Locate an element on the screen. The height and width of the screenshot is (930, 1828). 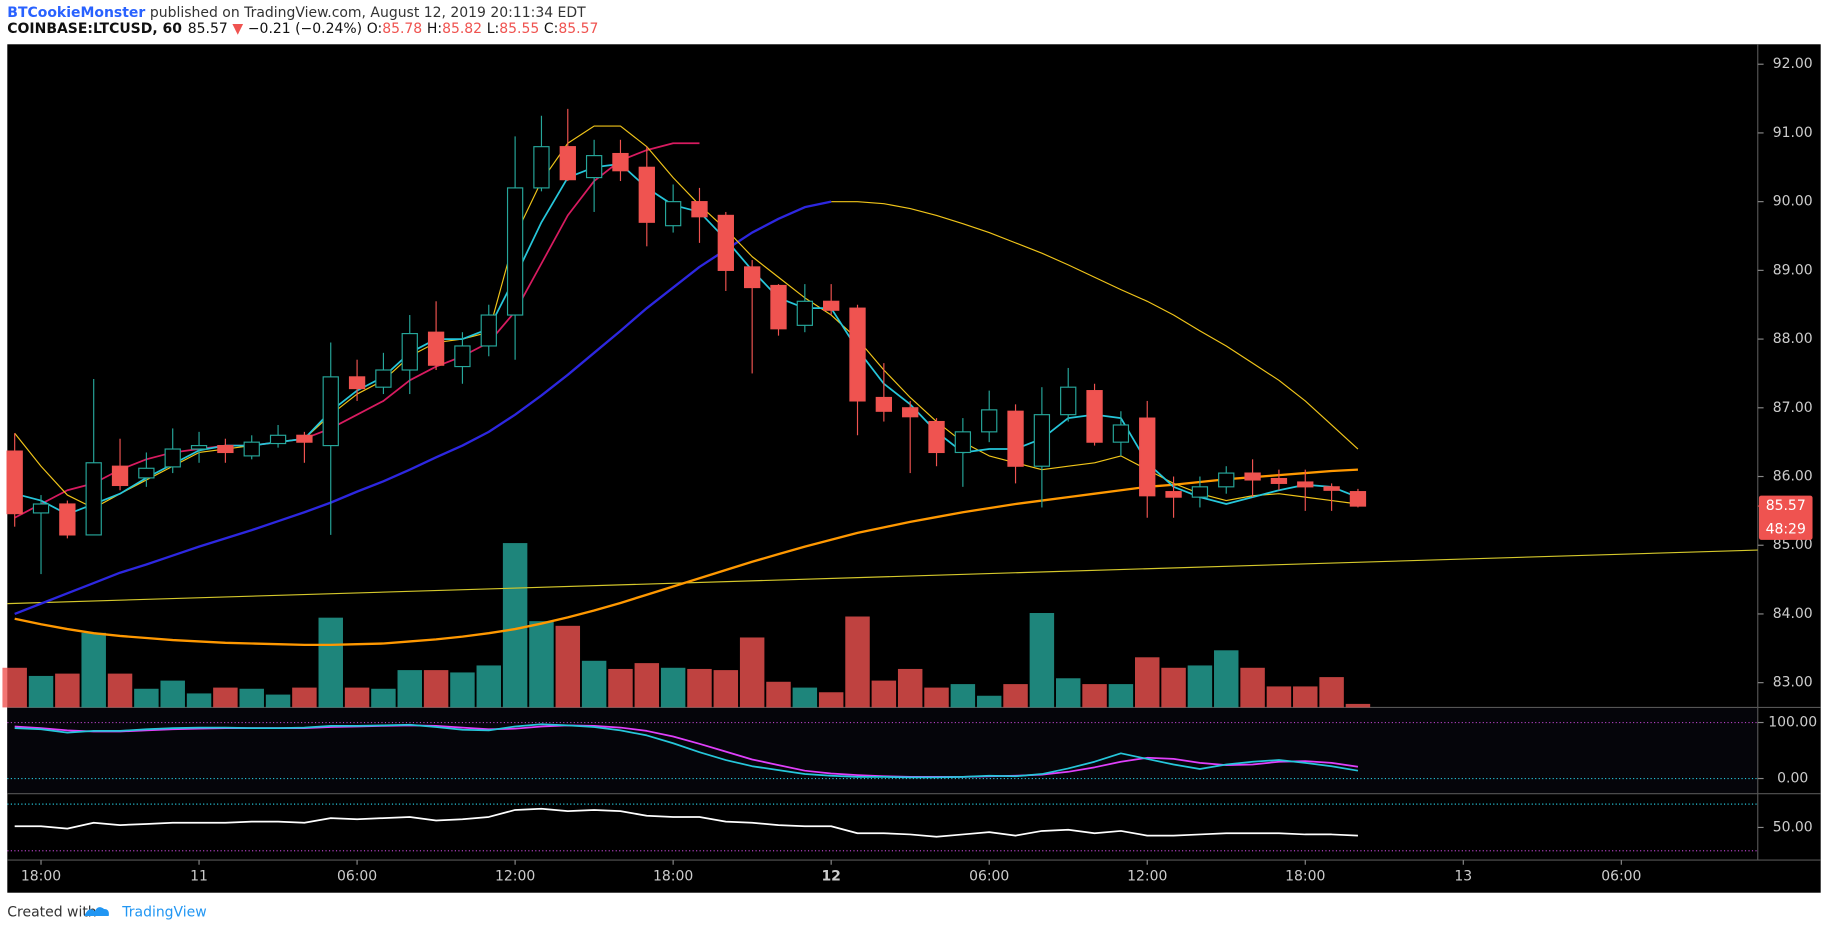
footer-prefix: Created with is located at coordinates (51, 913).